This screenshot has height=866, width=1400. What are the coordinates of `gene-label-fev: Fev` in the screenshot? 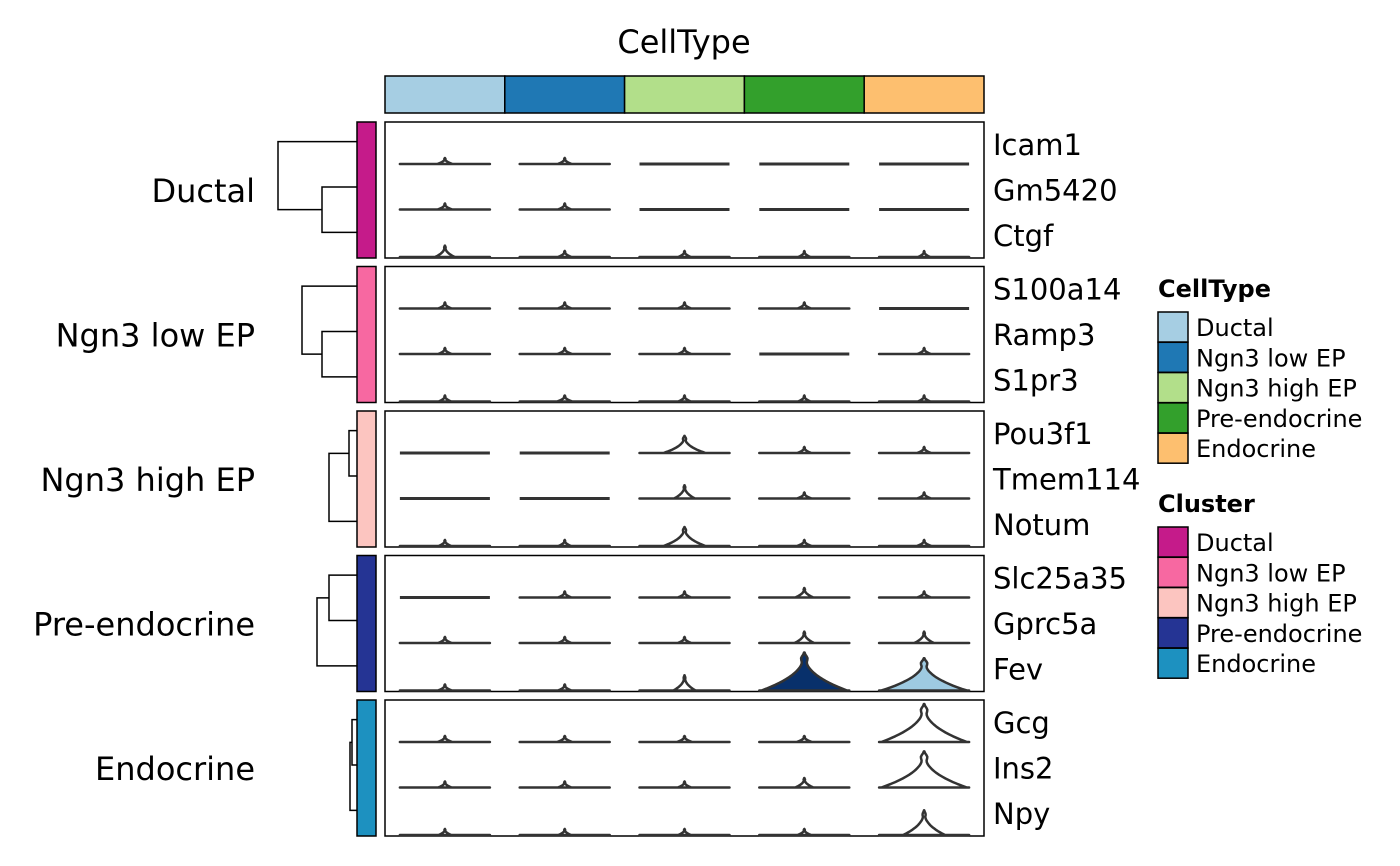 It's located at (1018, 670).